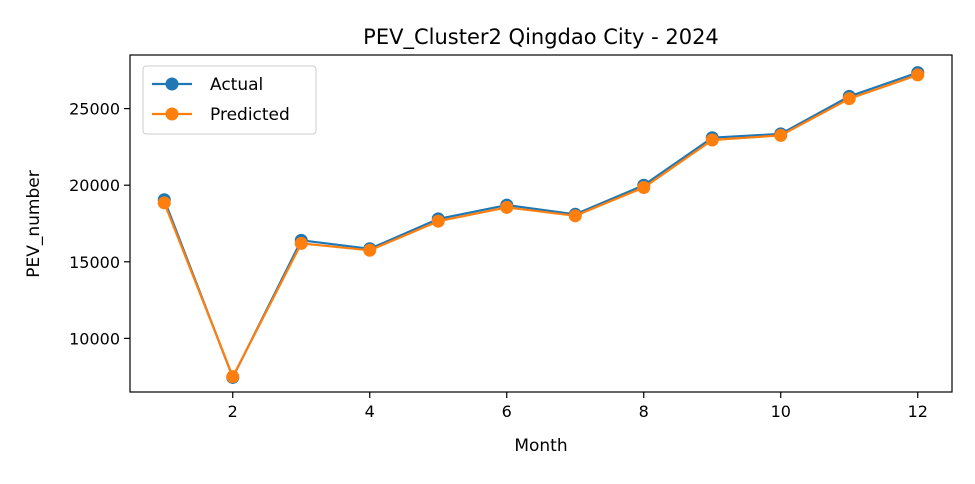 This screenshot has width=975, height=484. I want to click on y-tick-label: 20000, so click(94, 185).